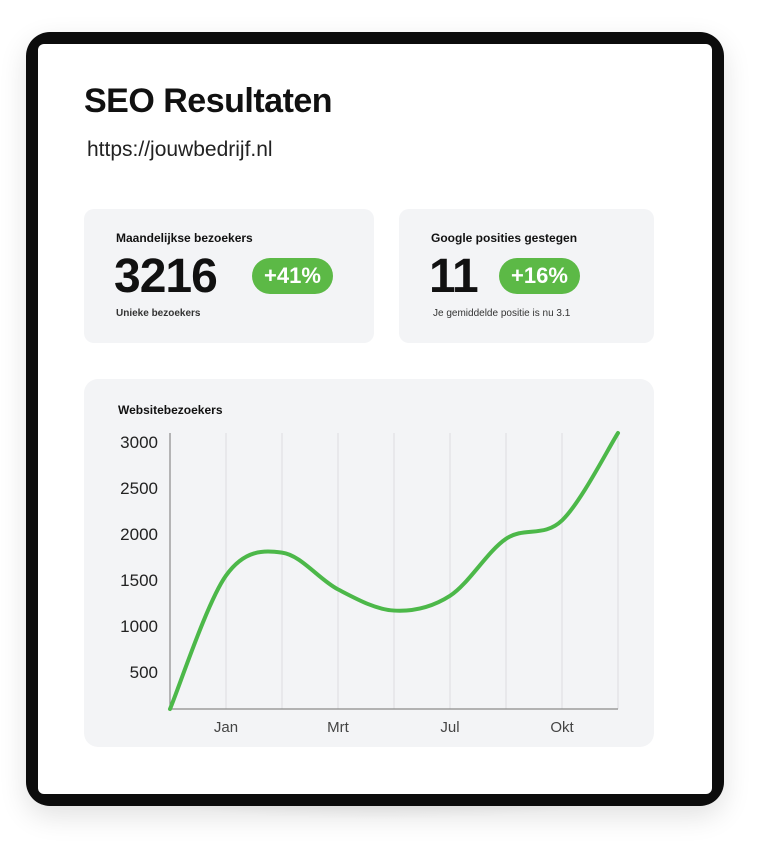  Describe the element at coordinates (504, 238) in the screenshot. I see `stat-label: Google posities gestegen` at that location.